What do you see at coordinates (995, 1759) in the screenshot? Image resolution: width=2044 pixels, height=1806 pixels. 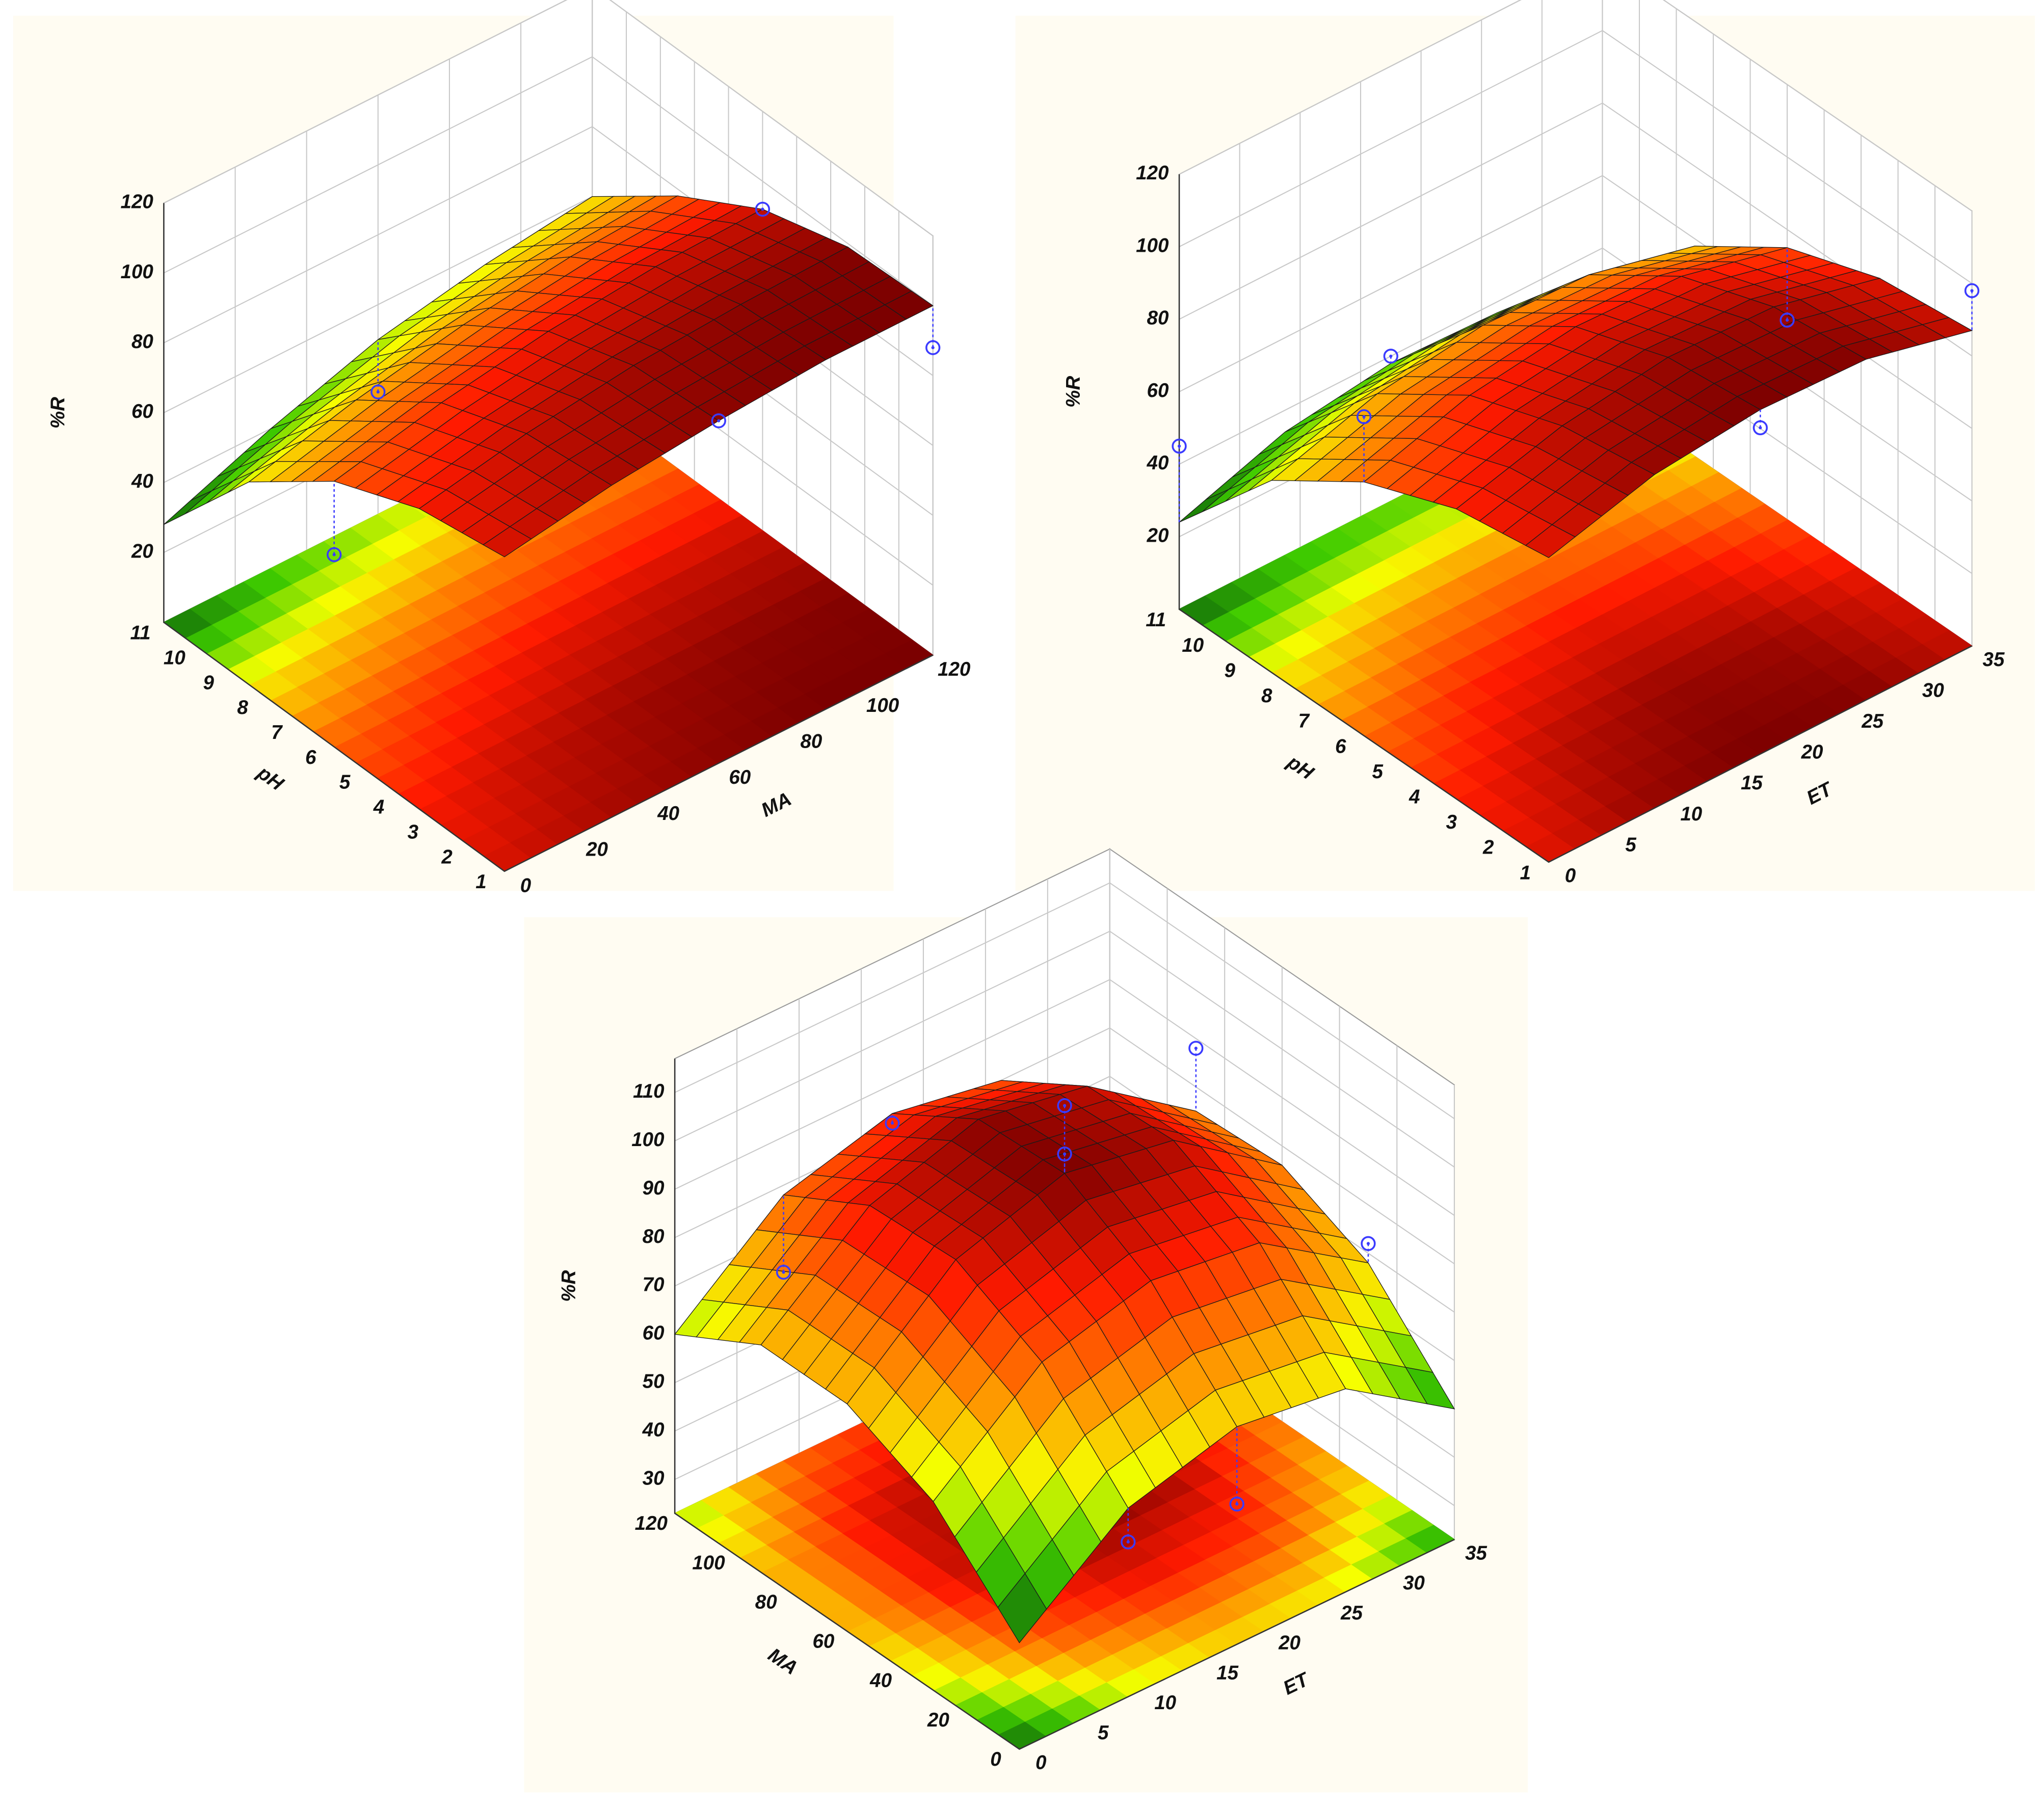 I see `x-tick-label: 0` at bounding box center [995, 1759].